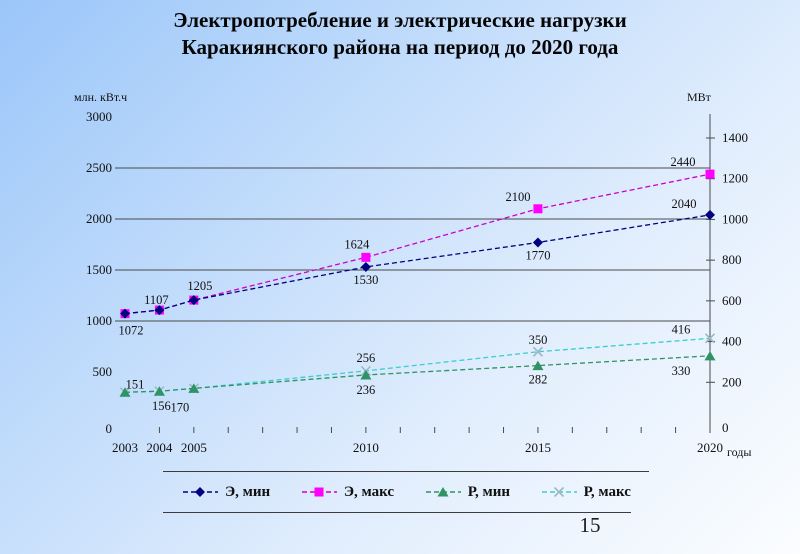 The height and width of the screenshot is (554, 800). Describe the element at coordinates (194, 447) in the screenshot. I see `x-axis-year-label: 2005` at that location.